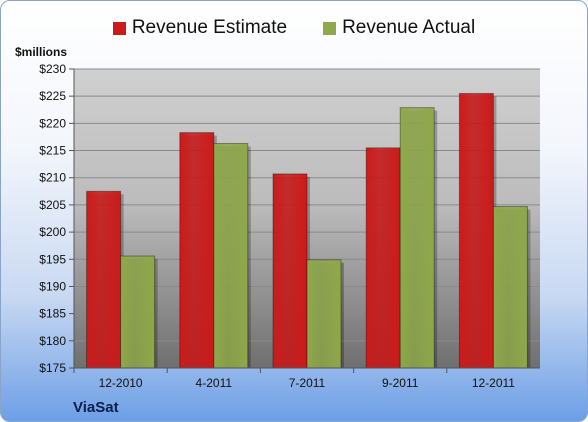  I want to click on legend-swatch-actual, so click(330, 28).